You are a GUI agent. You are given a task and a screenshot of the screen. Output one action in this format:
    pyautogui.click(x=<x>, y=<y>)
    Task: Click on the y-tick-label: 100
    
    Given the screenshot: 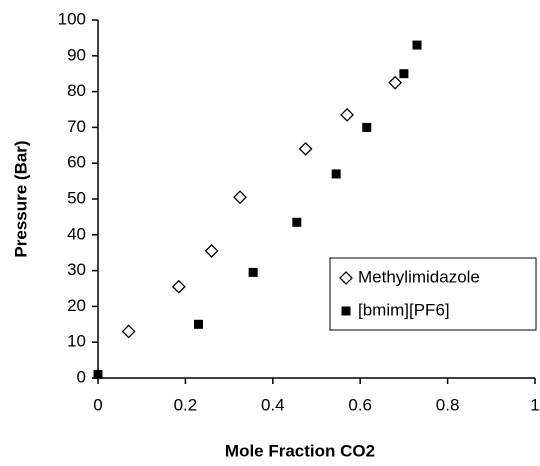 What is the action you would take?
    pyautogui.click(x=72, y=18)
    